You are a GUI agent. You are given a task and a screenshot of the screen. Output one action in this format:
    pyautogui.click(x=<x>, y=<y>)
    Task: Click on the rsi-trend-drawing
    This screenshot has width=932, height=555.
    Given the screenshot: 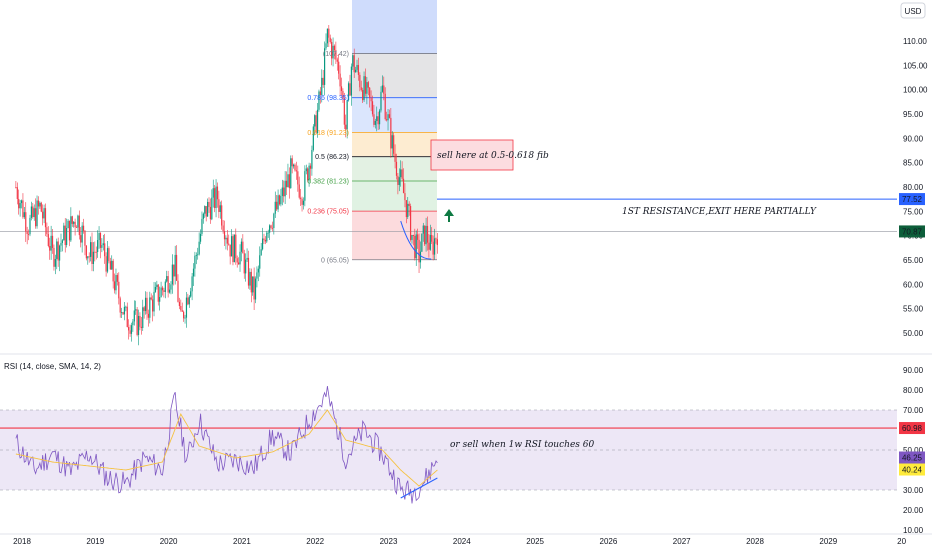 What is the action you would take?
    pyautogui.click(x=419, y=488)
    